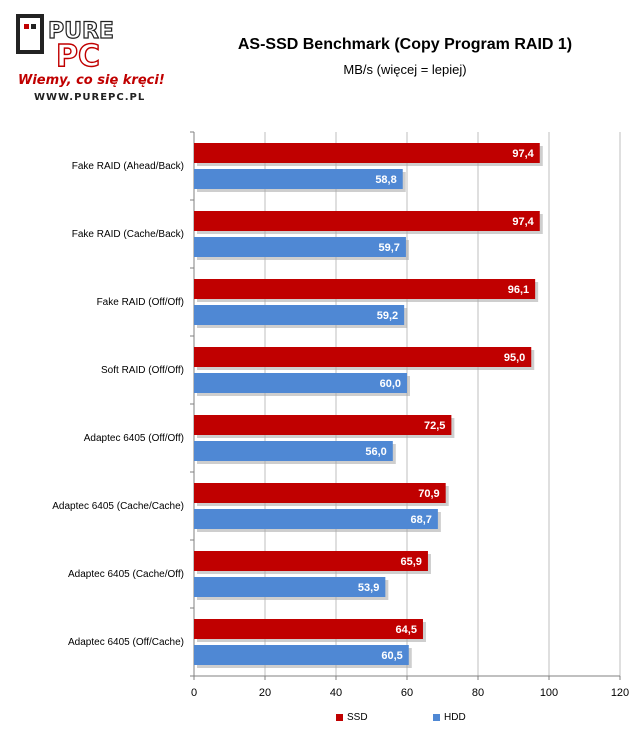 The image size is (640, 730). What do you see at coordinates (128, 234) in the screenshot?
I see `category-label: Fake RAID (Cache/Back)` at bounding box center [128, 234].